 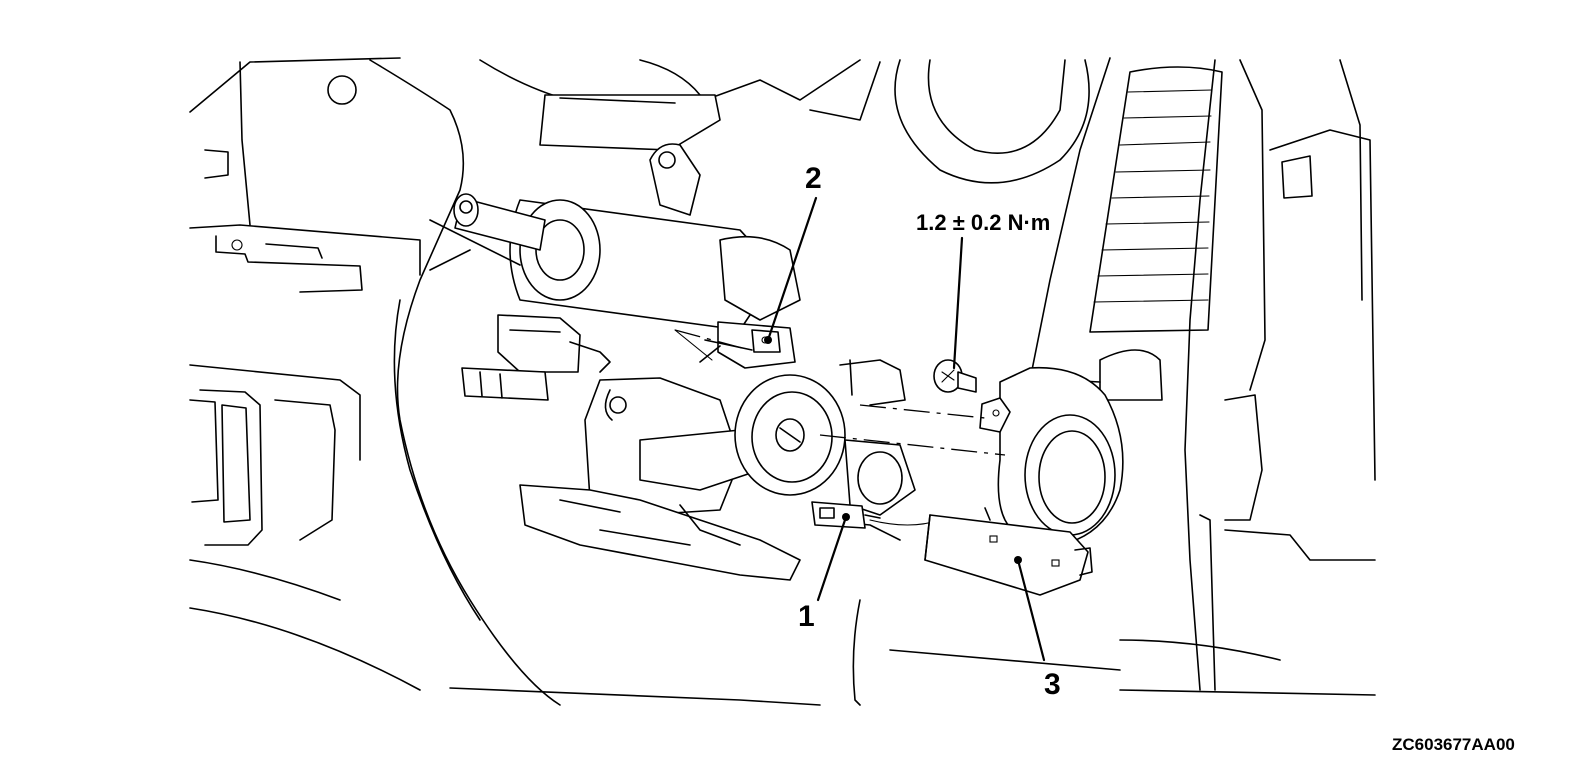 I want to click on part-2-connector, so click(x=747, y=345).